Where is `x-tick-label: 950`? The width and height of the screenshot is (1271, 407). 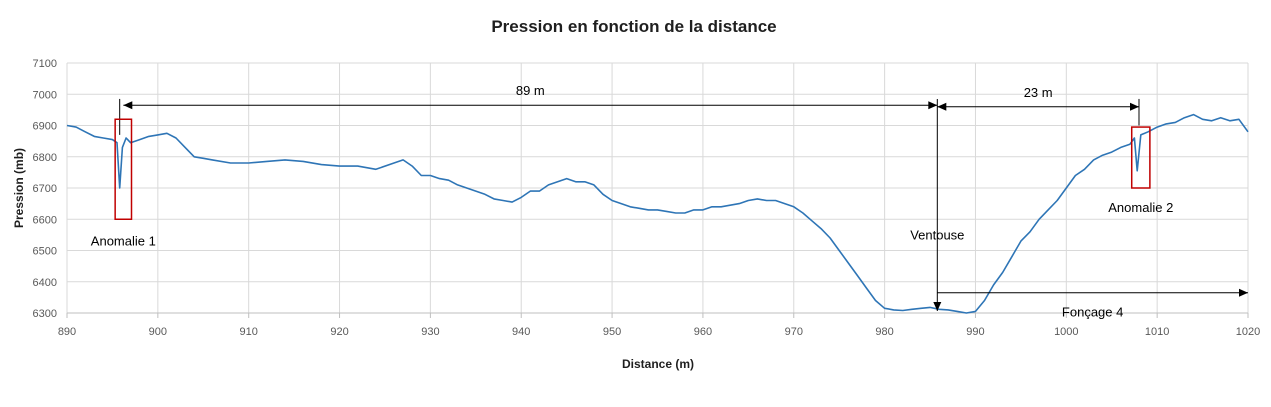 x-tick-label: 950 is located at coordinates (612, 332).